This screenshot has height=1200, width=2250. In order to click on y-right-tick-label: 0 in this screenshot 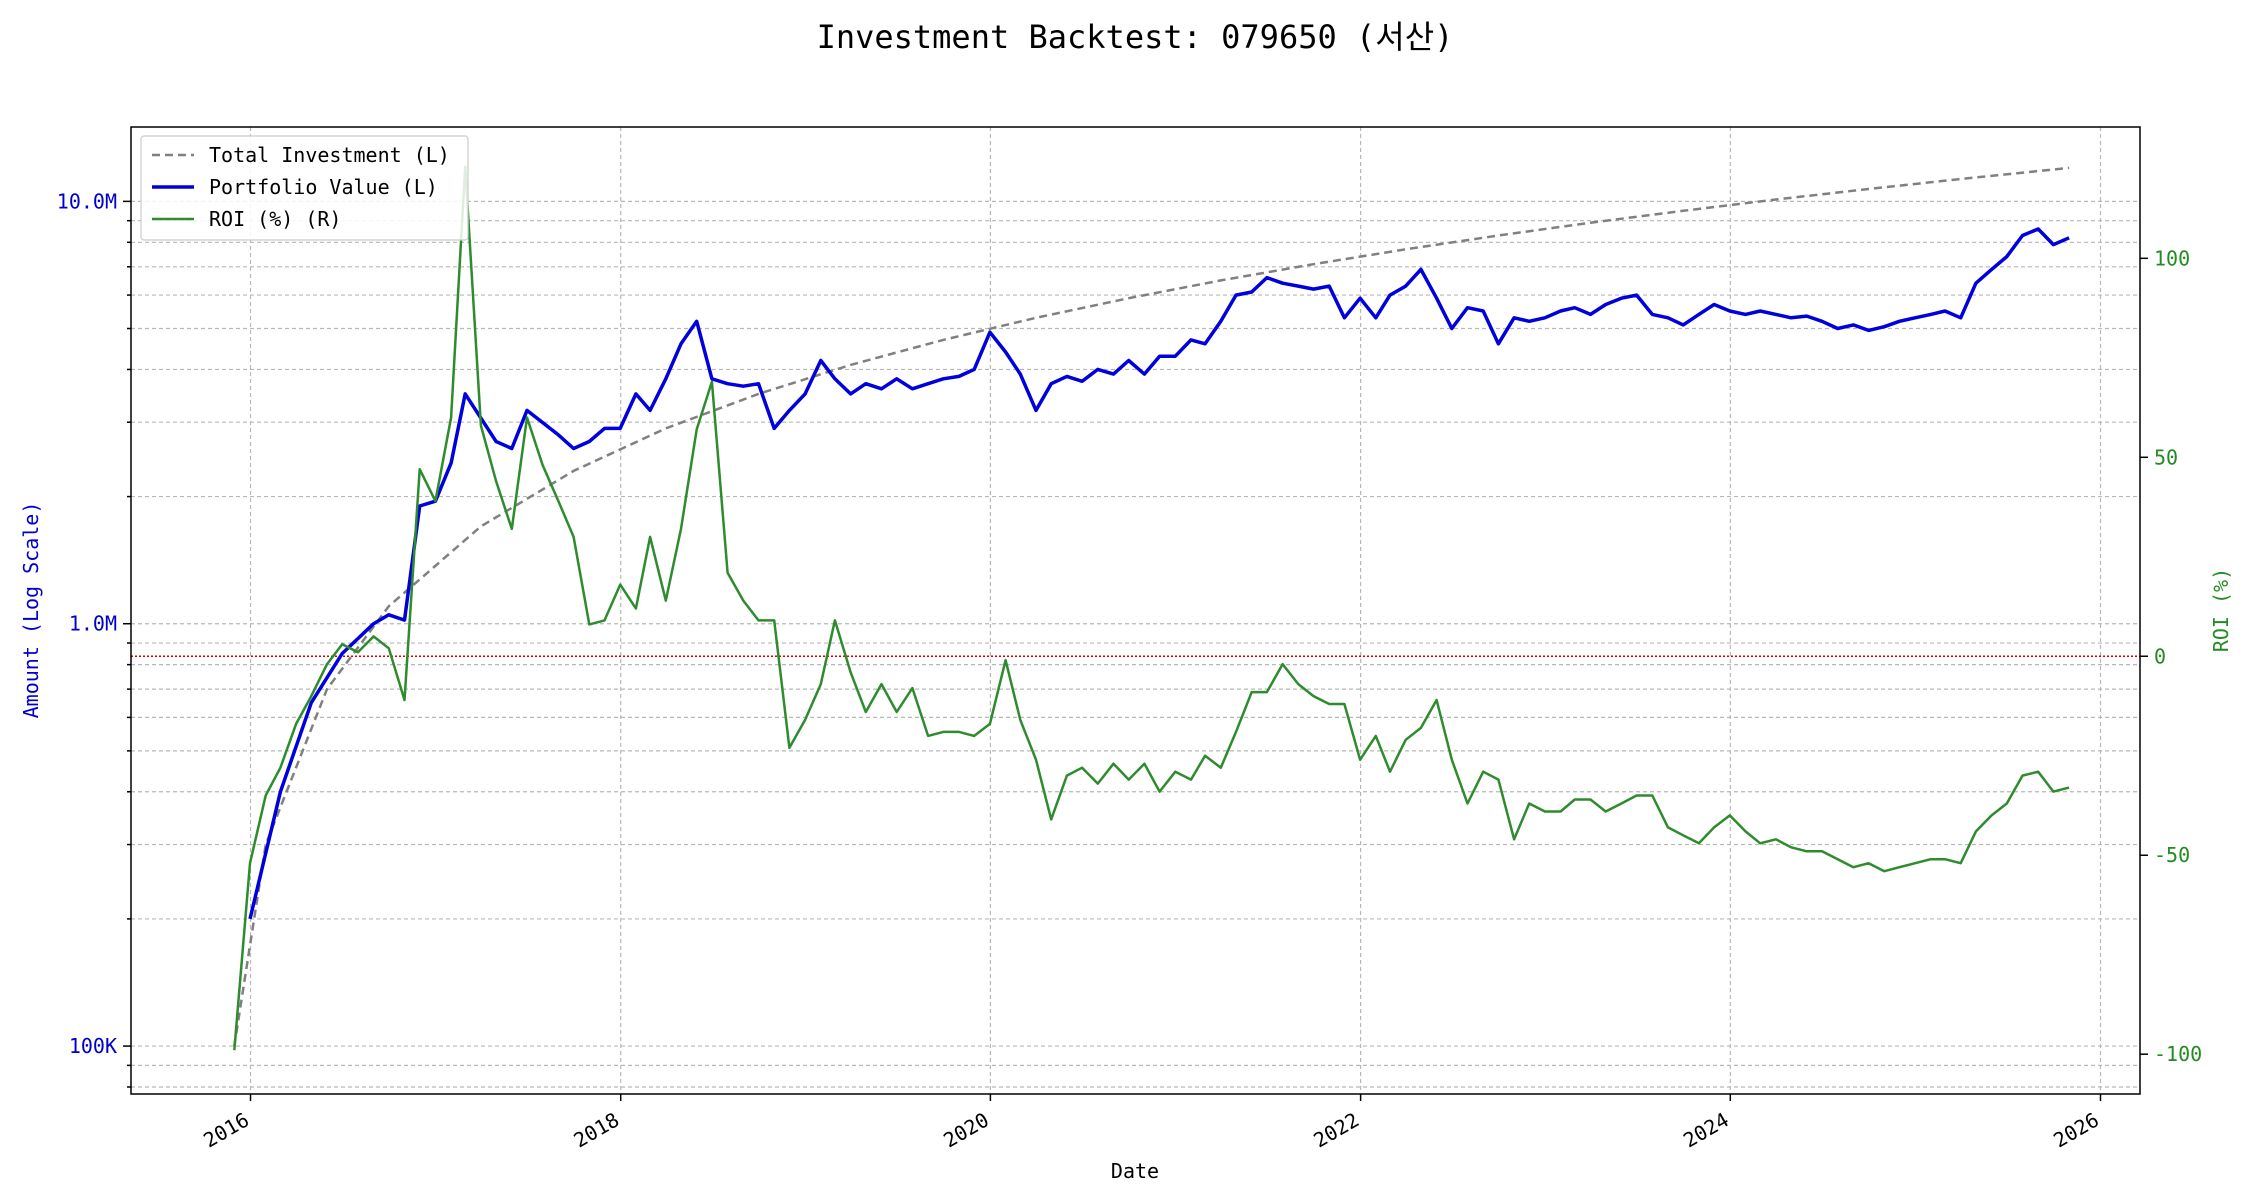, I will do `click(2160, 656)`.